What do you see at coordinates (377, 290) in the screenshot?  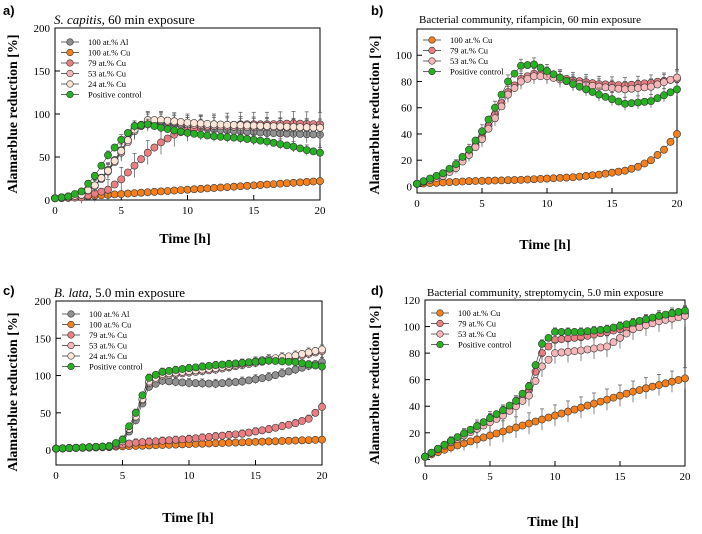 I see `panel-d-label: d)` at bounding box center [377, 290].